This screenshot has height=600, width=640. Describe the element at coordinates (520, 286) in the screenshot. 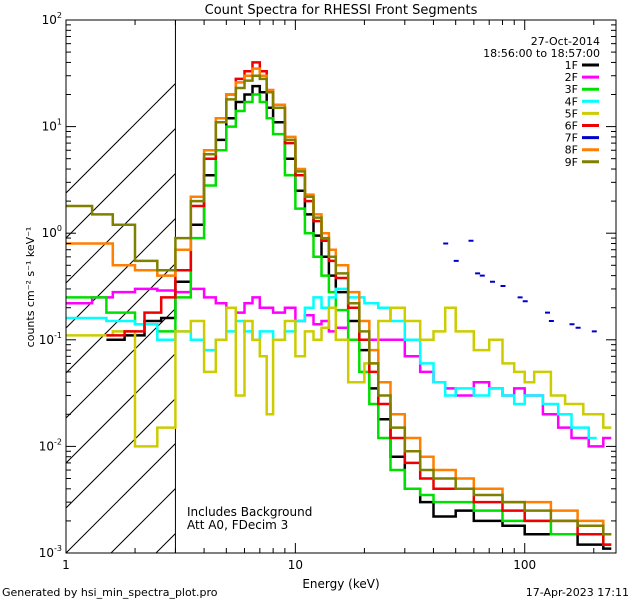

I see `series-line-7f` at that location.